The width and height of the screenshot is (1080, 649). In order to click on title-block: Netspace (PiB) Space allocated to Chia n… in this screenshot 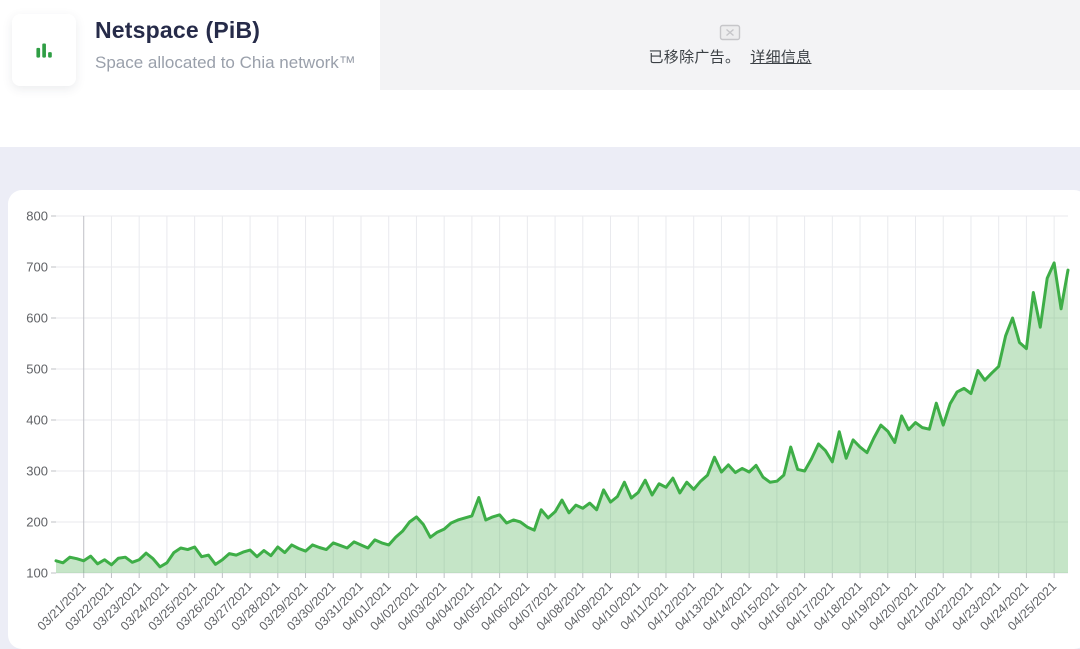, I will do `click(225, 45)`.